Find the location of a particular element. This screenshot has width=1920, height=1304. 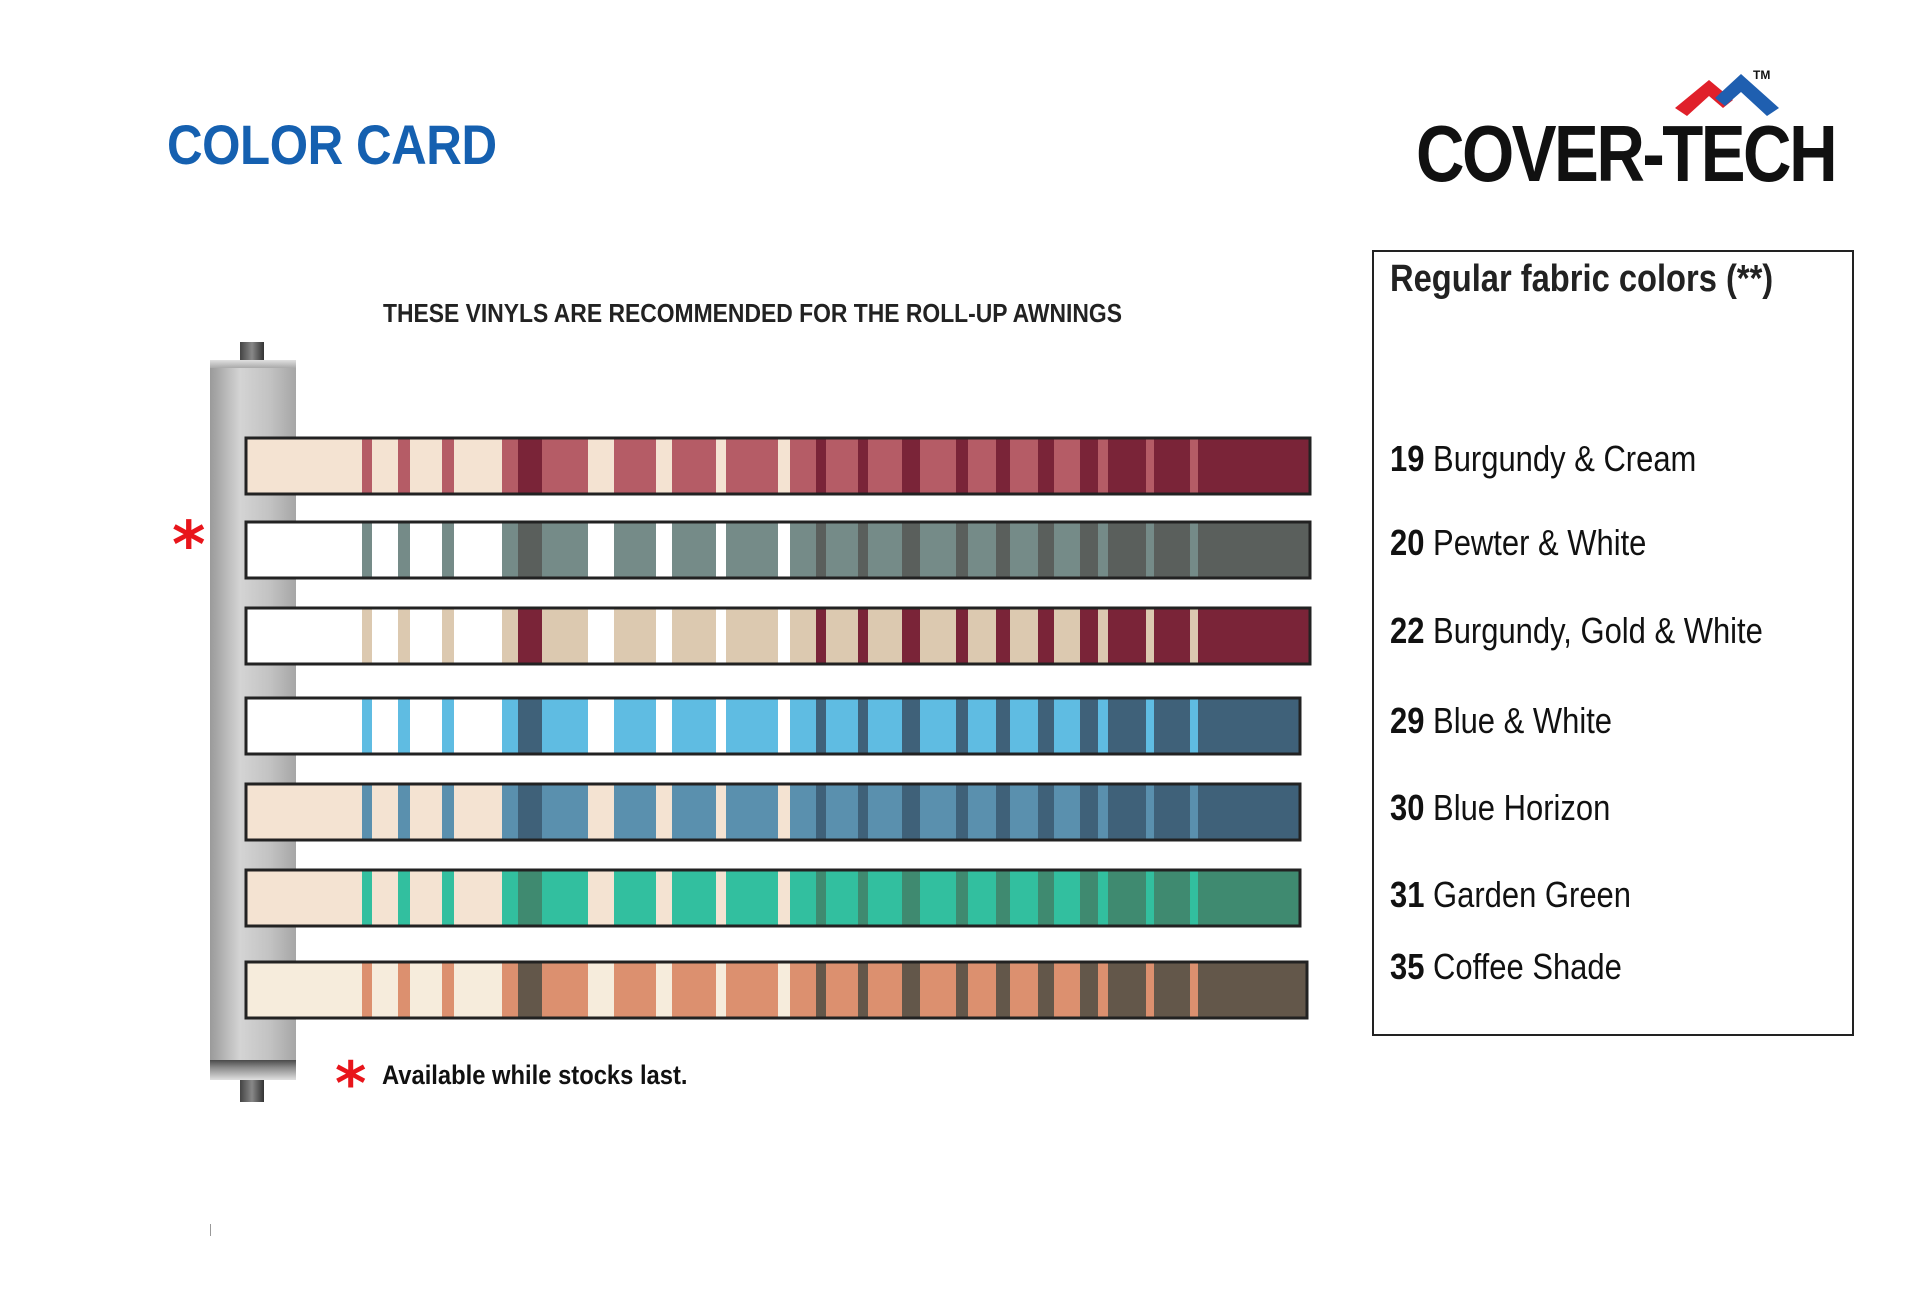

swatch-border is located at coordinates (776, 990).